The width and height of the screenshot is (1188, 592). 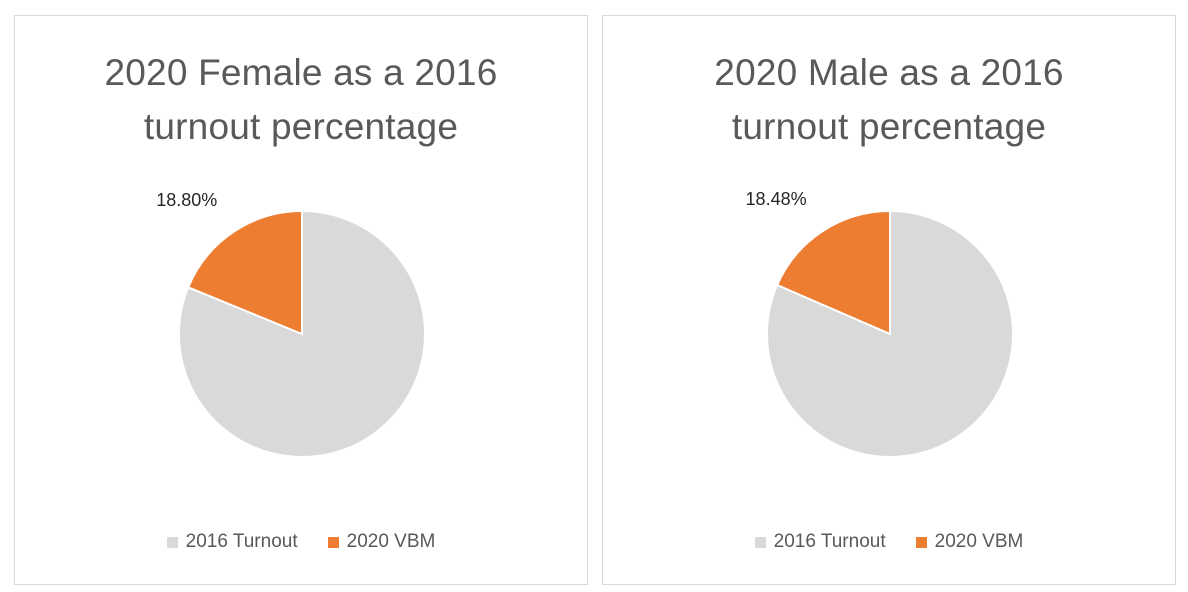 I want to click on pie-plot-area: 18.48%, so click(x=880, y=323).